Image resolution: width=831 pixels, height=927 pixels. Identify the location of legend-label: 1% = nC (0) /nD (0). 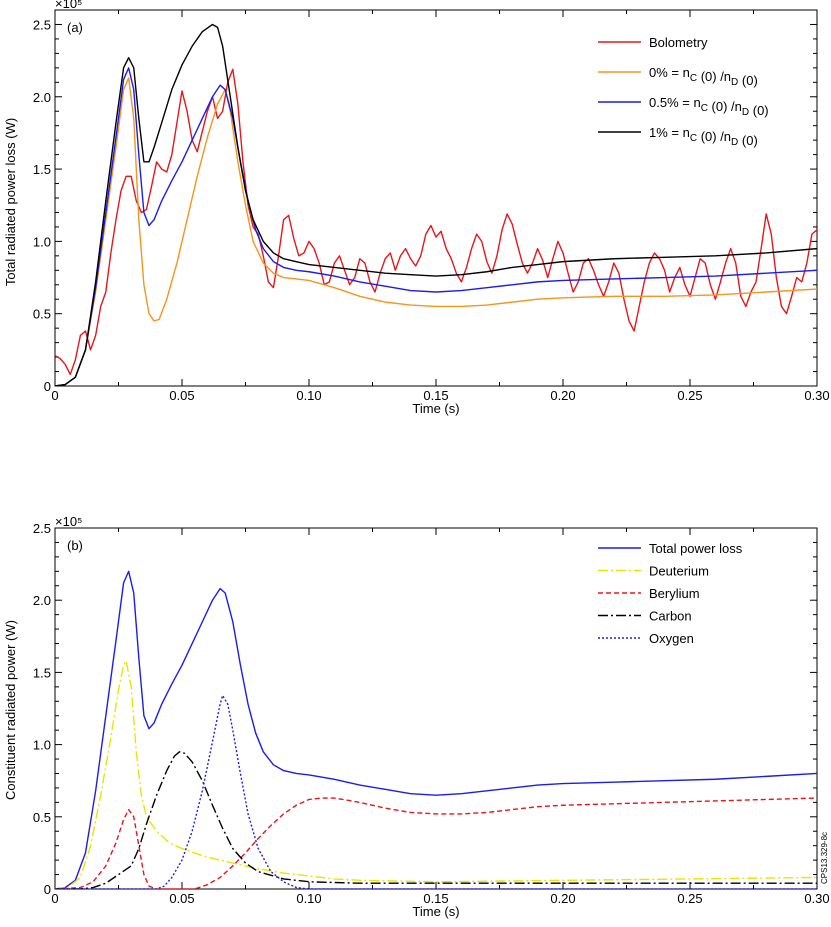
(703, 136).